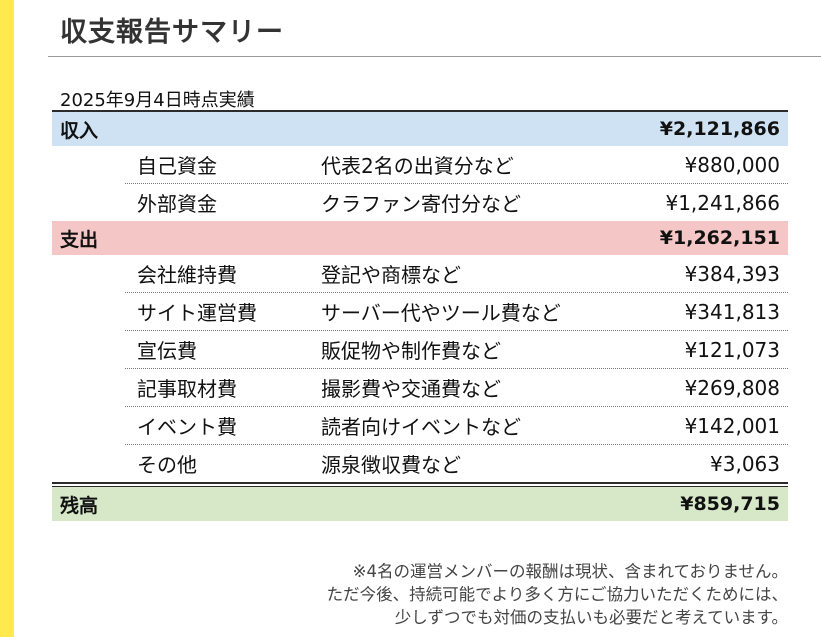 The height and width of the screenshot is (637, 821). What do you see at coordinates (591, 617) in the screenshot?
I see `footnote-line: 少しずつでも対価の支払いも必要だと考えています。` at bounding box center [591, 617].